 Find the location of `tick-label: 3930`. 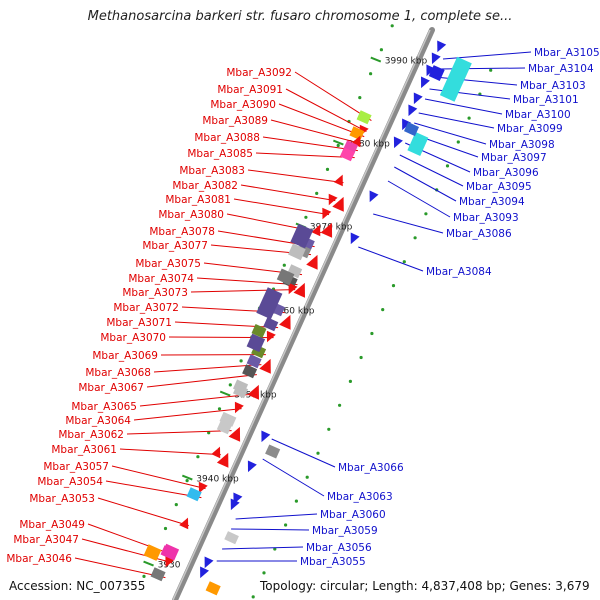

tick-label: 3930 is located at coordinates (169, 566).